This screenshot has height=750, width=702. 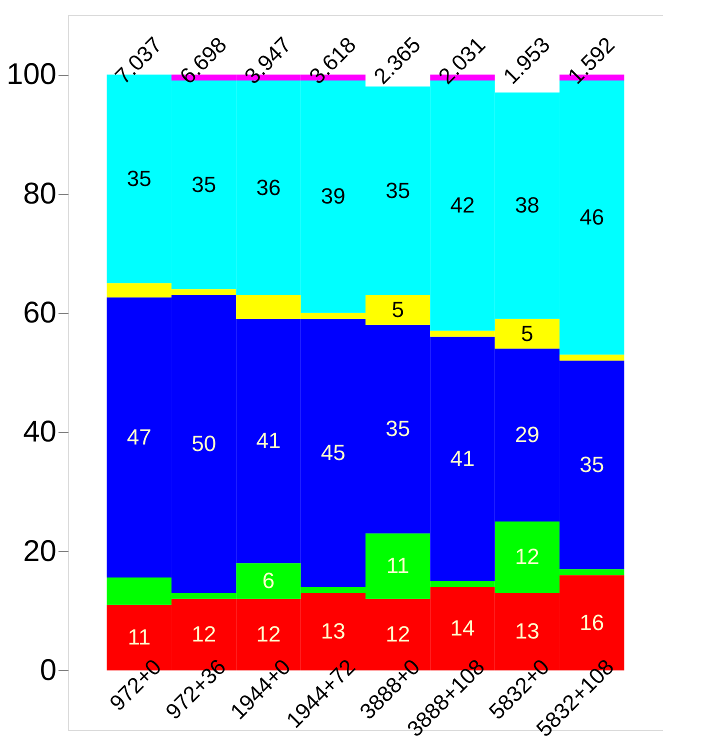 What do you see at coordinates (204, 443) in the screenshot?
I see `data-label: 50` at bounding box center [204, 443].